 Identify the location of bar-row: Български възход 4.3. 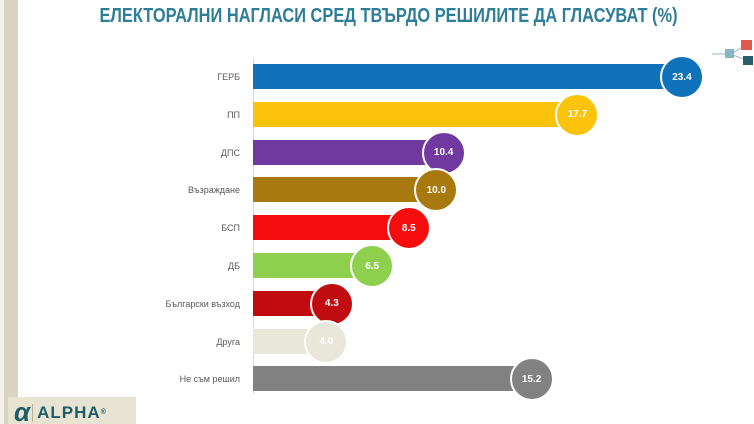
(377, 303).